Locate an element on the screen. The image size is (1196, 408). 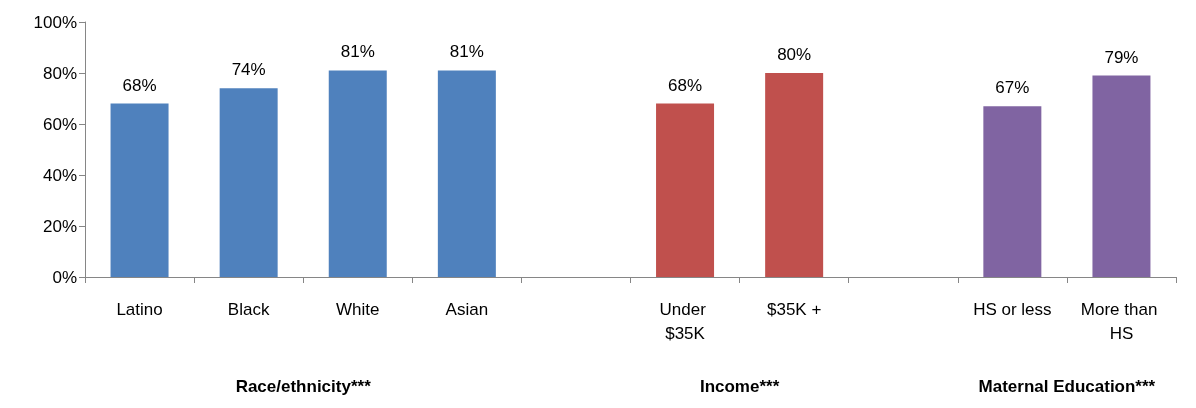
text: Maternal Education*** is located at coordinates (1067, 386).